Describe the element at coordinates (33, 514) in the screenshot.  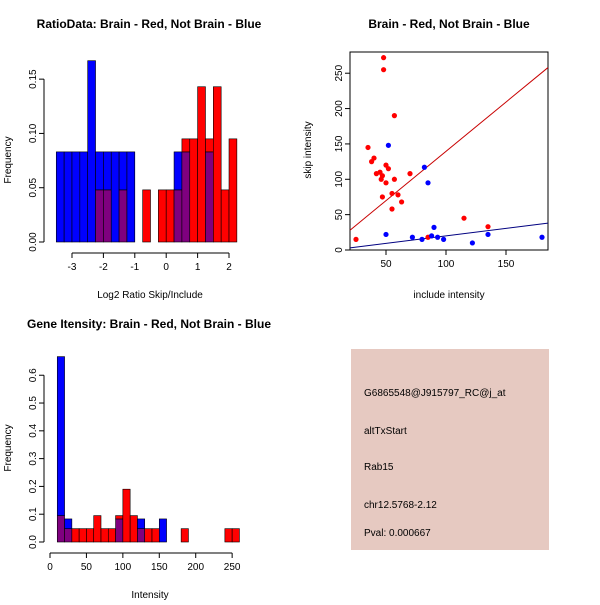
I see `gene-y-tick-label: 0.1` at that location.